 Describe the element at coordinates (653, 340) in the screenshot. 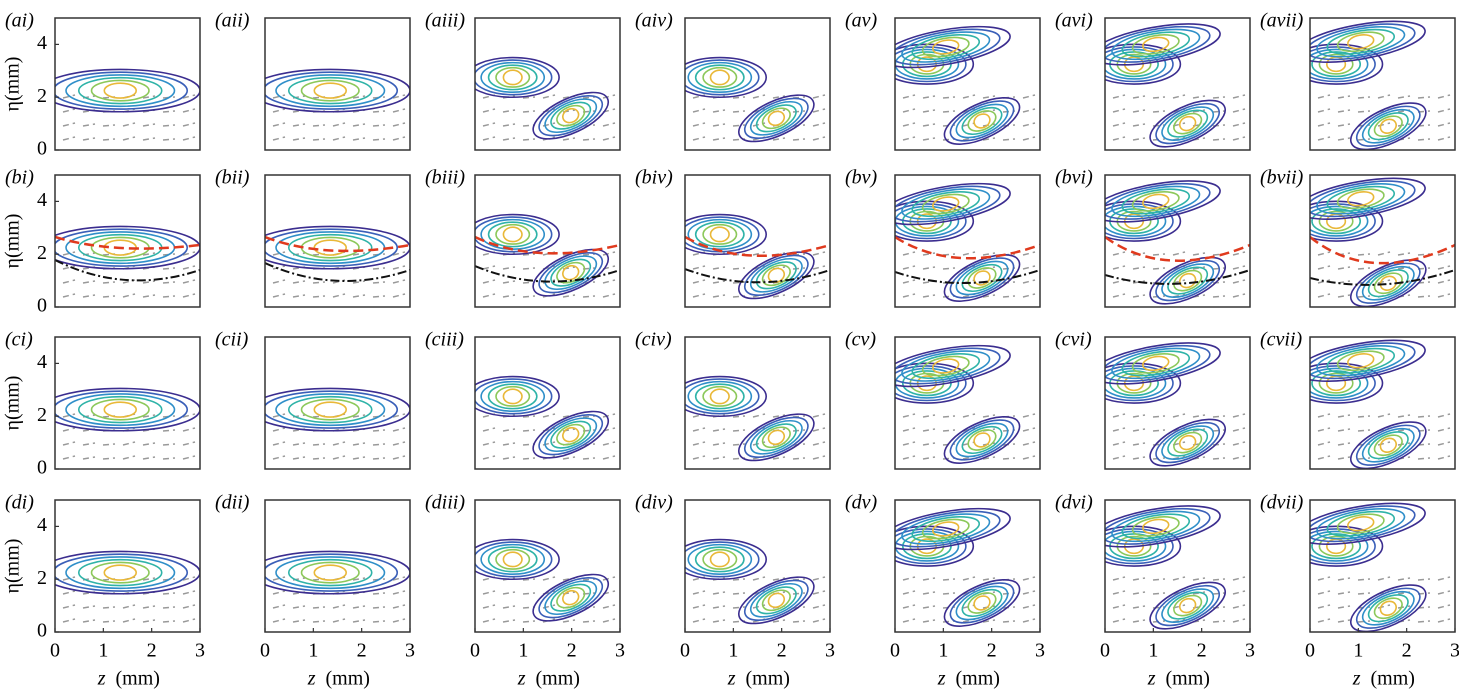

I see `panel-label: (civ)` at that location.